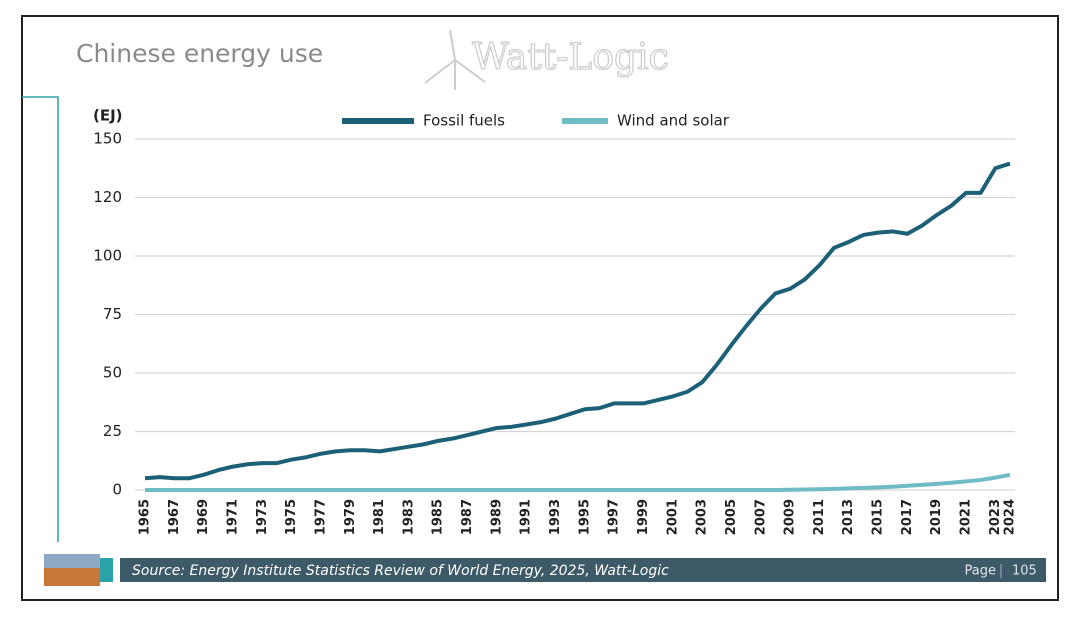 Image resolution: width=1080 pixels, height=624 pixels. What do you see at coordinates (72, 561) in the screenshot?
I see `footer-thumbnail-sky` at bounding box center [72, 561].